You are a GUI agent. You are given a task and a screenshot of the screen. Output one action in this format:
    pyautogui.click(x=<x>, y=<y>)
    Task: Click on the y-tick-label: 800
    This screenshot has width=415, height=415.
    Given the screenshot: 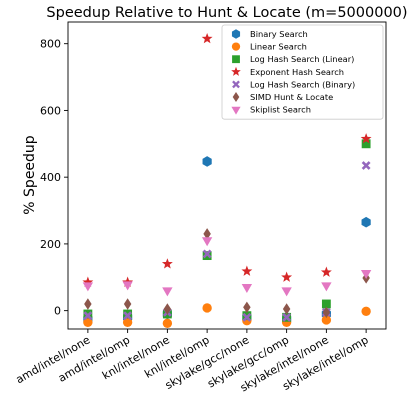 What is the action you would take?
    pyautogui.click(x=50, y=44)
    